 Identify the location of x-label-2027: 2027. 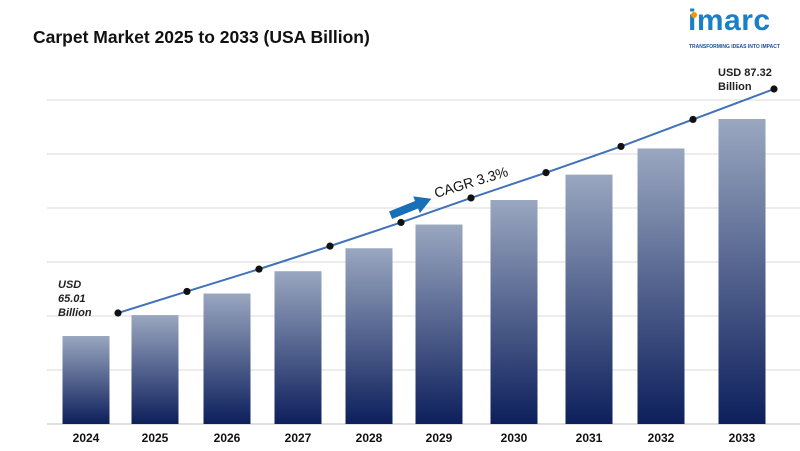
(298, 438).